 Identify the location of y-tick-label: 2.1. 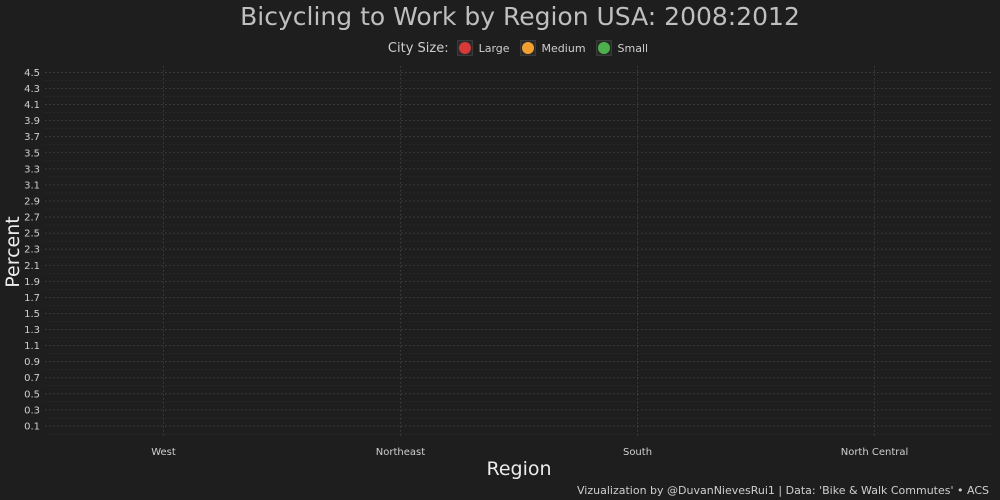
(32, 266).